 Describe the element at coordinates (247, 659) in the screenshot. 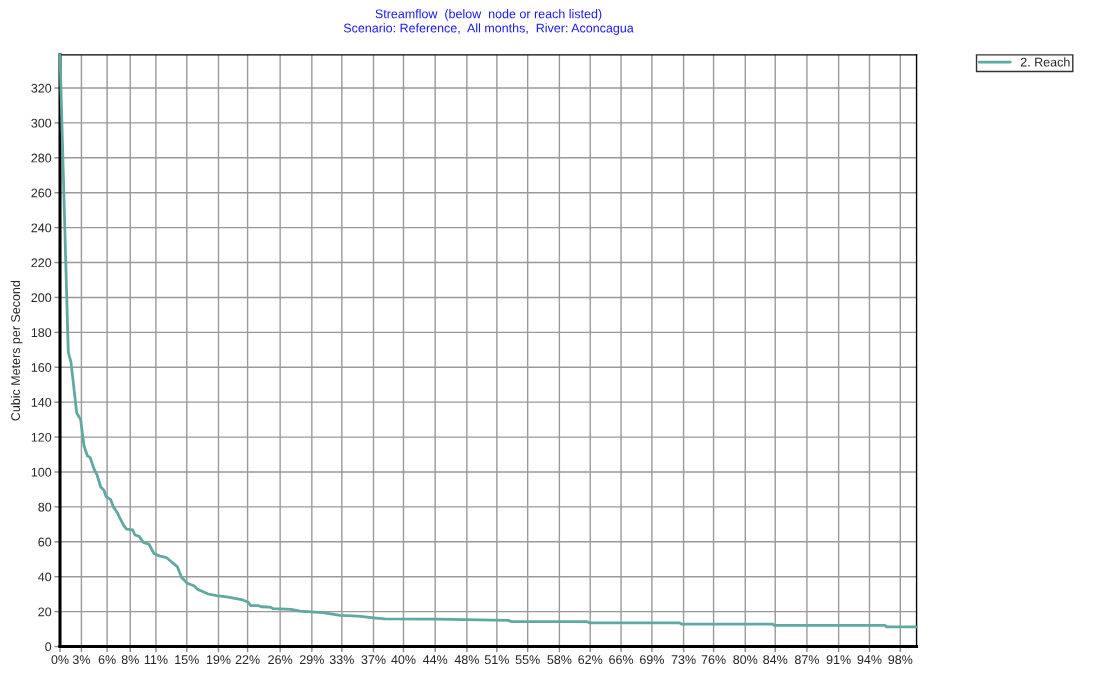

I see `x-tick-label: 22%` at that location.